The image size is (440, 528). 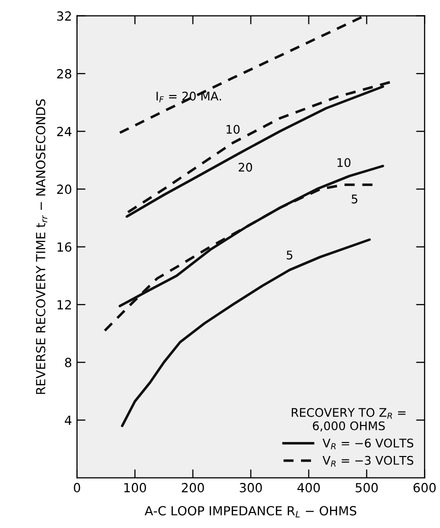 I want to click on y-tick-label: 12, so click(x=64, y=305).